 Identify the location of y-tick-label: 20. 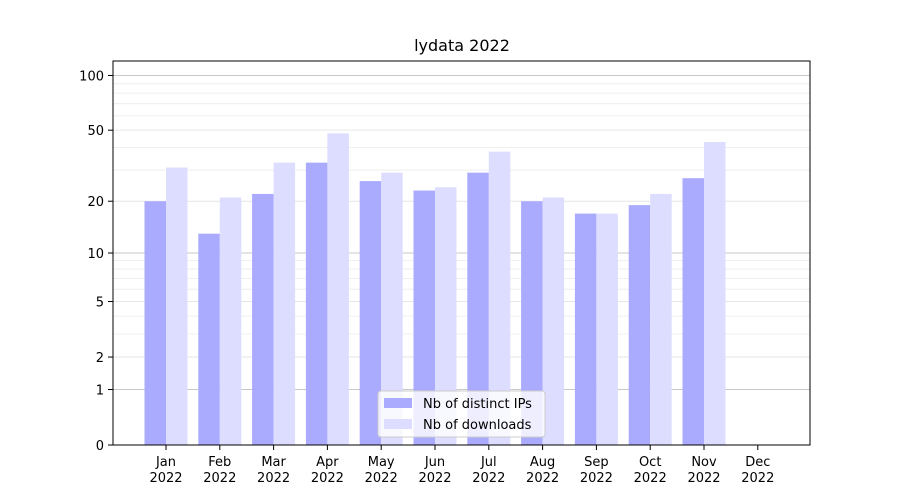
(95, 202).